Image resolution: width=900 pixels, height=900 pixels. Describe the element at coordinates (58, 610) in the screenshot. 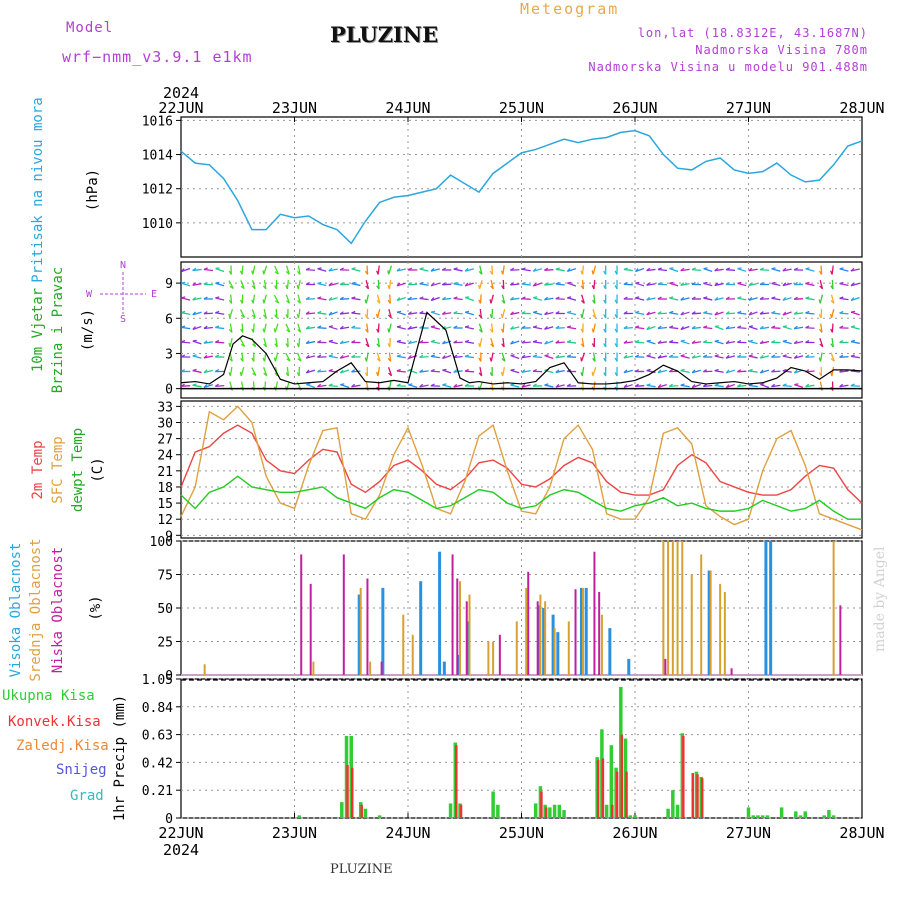

I see `cloud-label-3: Niska Oblacnost` at that location.